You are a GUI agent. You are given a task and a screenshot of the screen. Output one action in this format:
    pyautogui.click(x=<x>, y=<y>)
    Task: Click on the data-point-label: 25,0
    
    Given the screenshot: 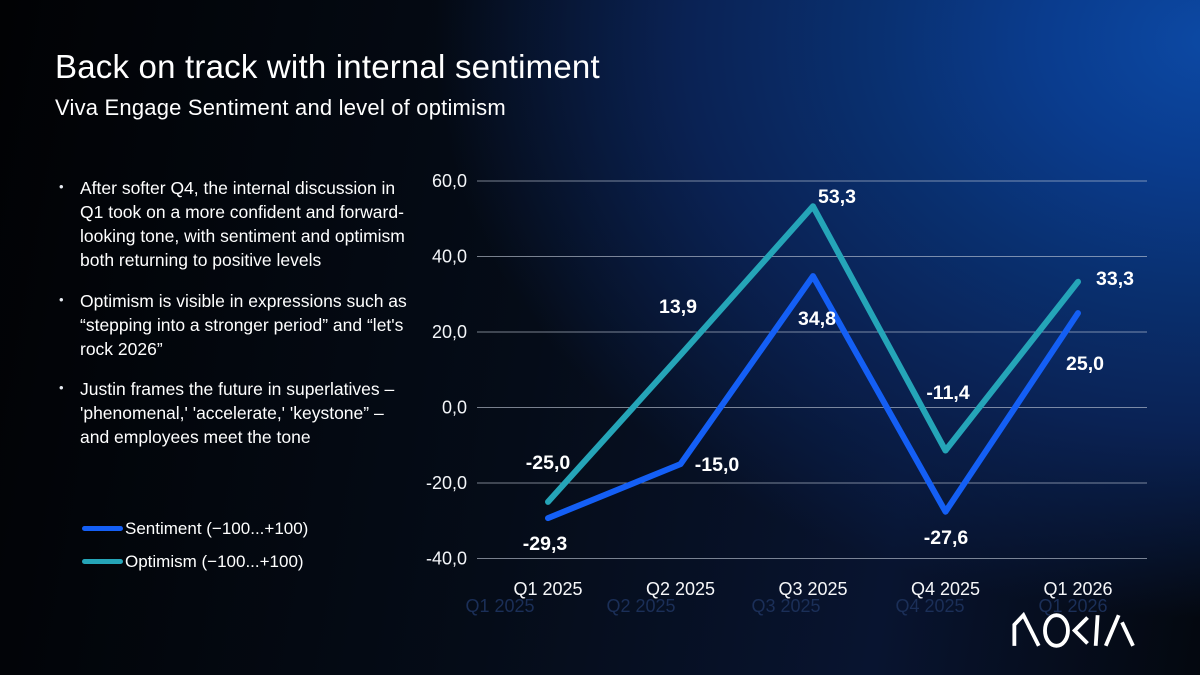 What is the action you would take?
    pyautogui.click(x=1085, y=364)
    